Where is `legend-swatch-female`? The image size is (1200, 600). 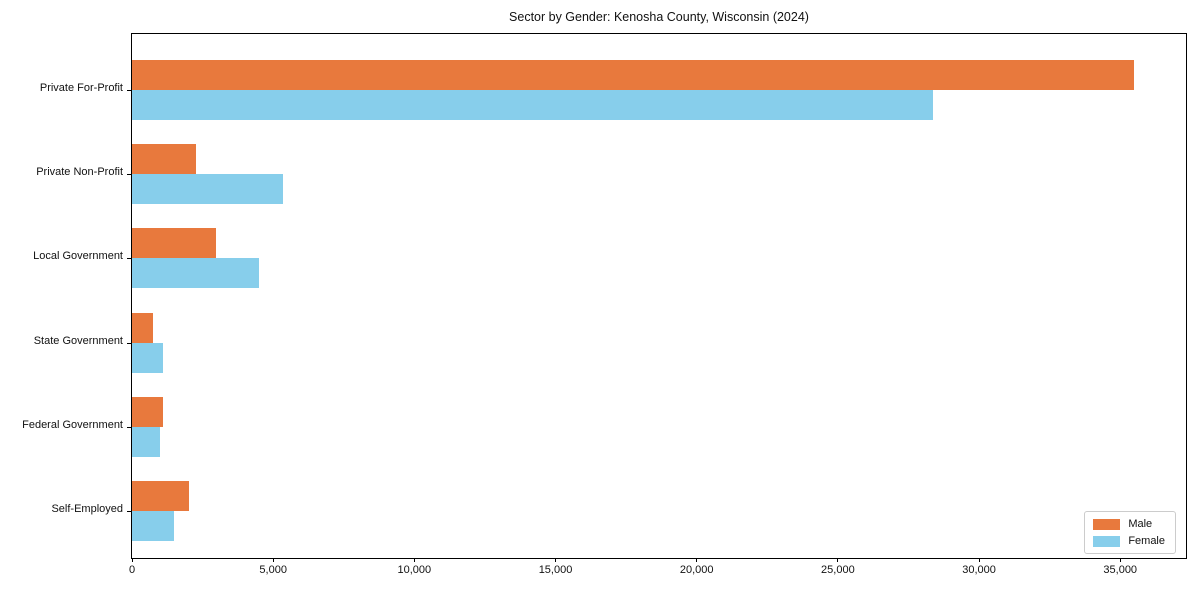 legend-swatch-female is located at coordinates (1107, 541).